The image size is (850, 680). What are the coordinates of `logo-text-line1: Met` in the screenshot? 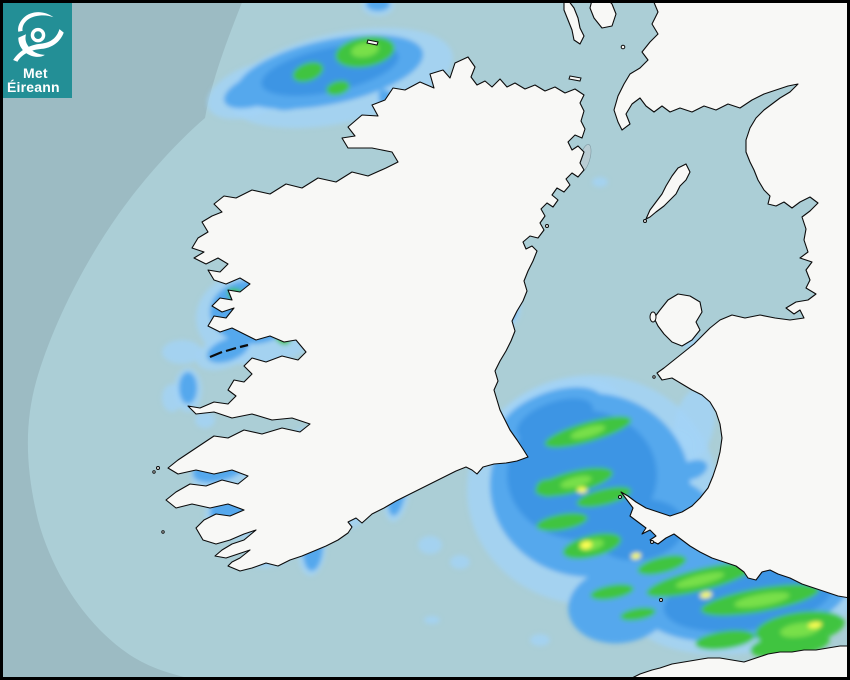 It's located at (35, 73).